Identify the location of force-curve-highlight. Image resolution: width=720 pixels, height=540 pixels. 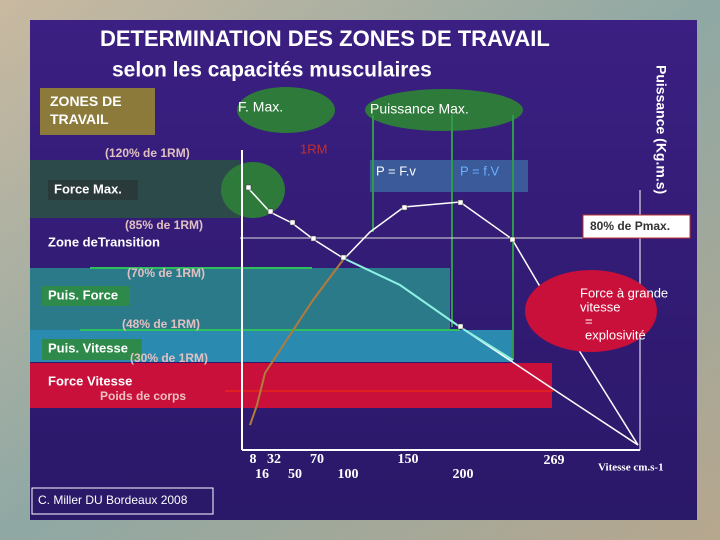
(428, 309).